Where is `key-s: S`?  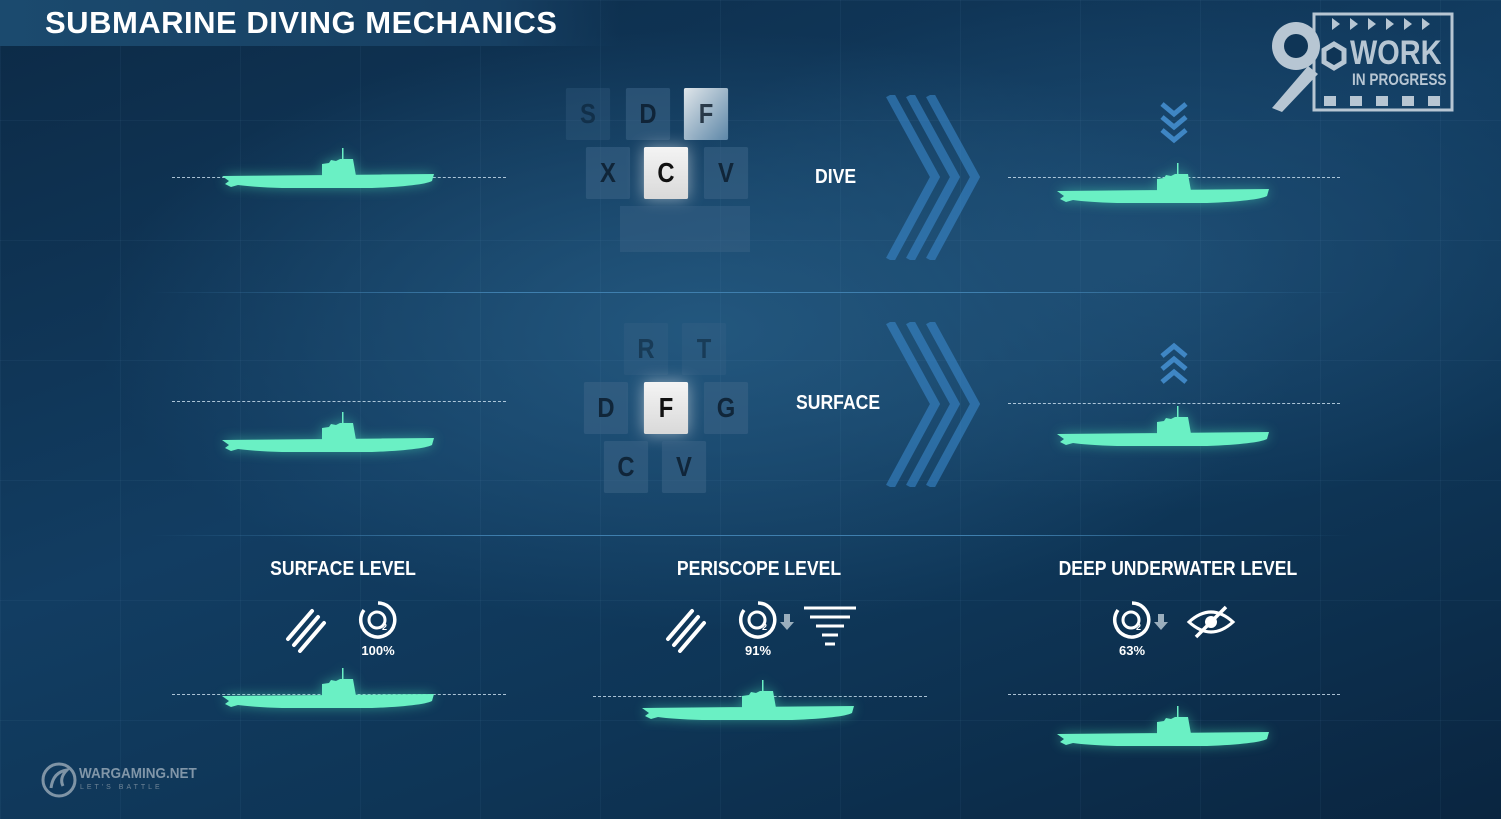 key-s: S is located at coordinates (588, 114).